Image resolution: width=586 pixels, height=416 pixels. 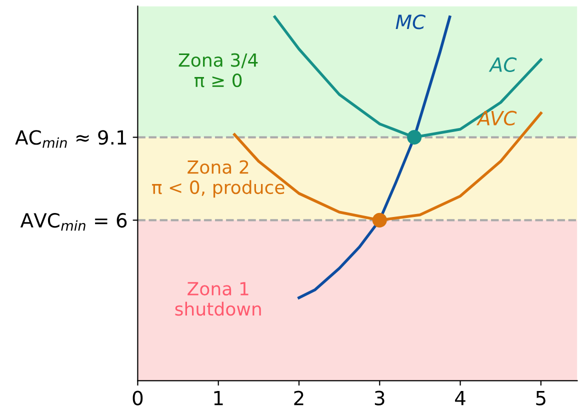 I want to click on band-label: Zona 2 π < 0, produce, so click(x=218, y=179).